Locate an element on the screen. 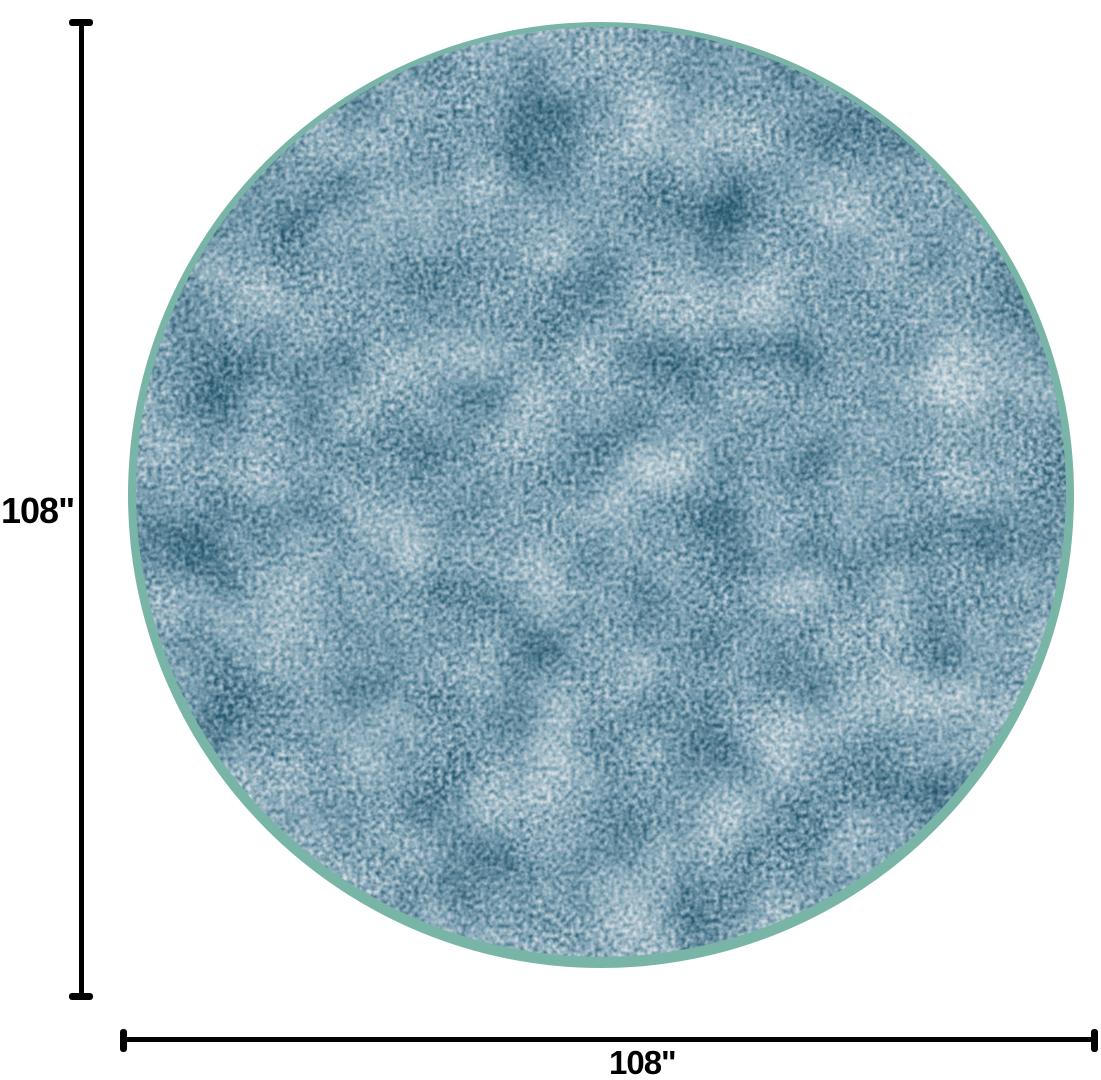  width-dimension-cap-left is located at coordinates (123, 1040).